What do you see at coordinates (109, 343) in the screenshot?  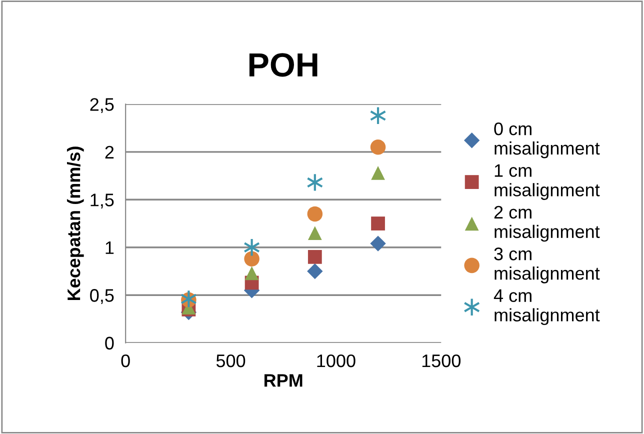 I see `y-tick-label: 0` at bounding box center [109, 343].